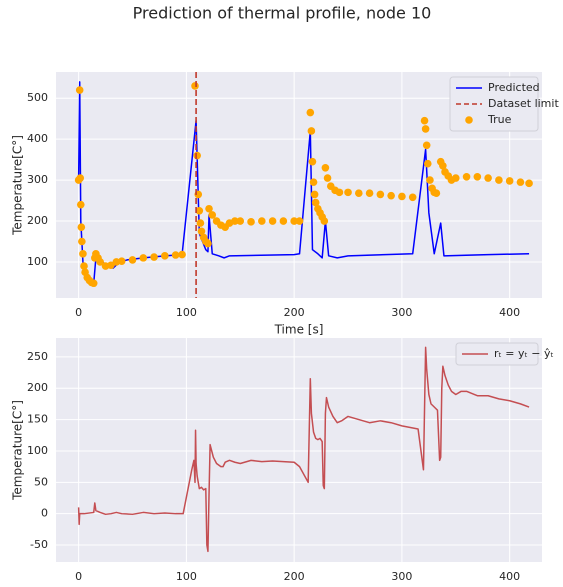 The height and width of the screenshot is (587, 563). I want to click on legend-label: True, so click(499, 119).